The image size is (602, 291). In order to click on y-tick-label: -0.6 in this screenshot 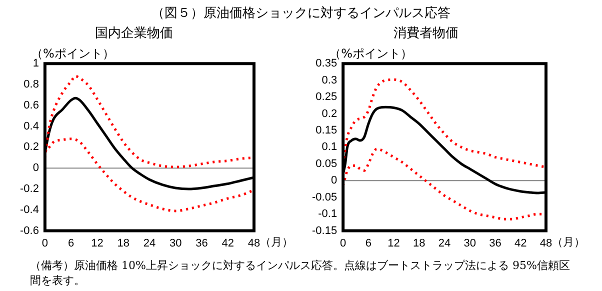, I will do `click(29, 230)`.